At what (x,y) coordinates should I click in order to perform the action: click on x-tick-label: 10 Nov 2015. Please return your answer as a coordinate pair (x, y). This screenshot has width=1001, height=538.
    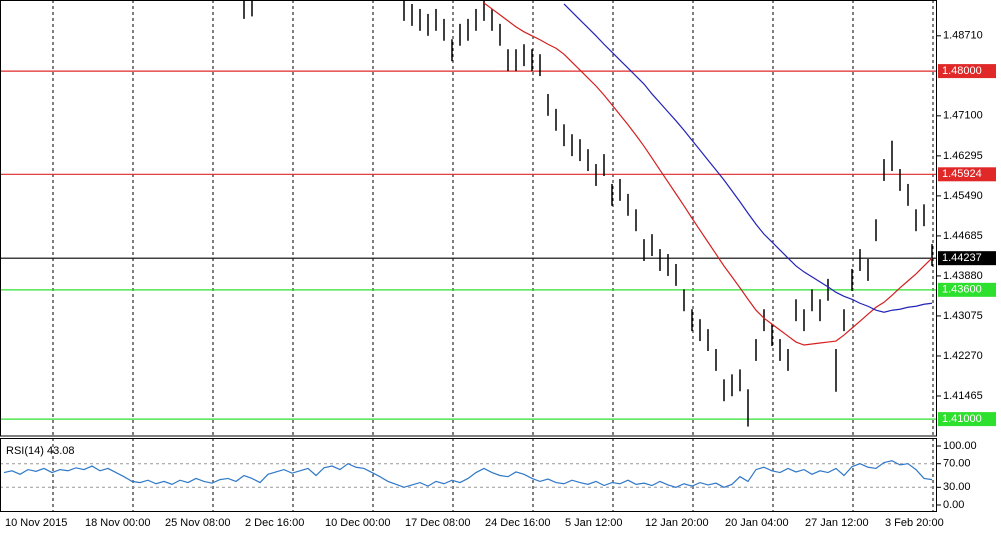
    Looking at the image, I should click on (36, 523).